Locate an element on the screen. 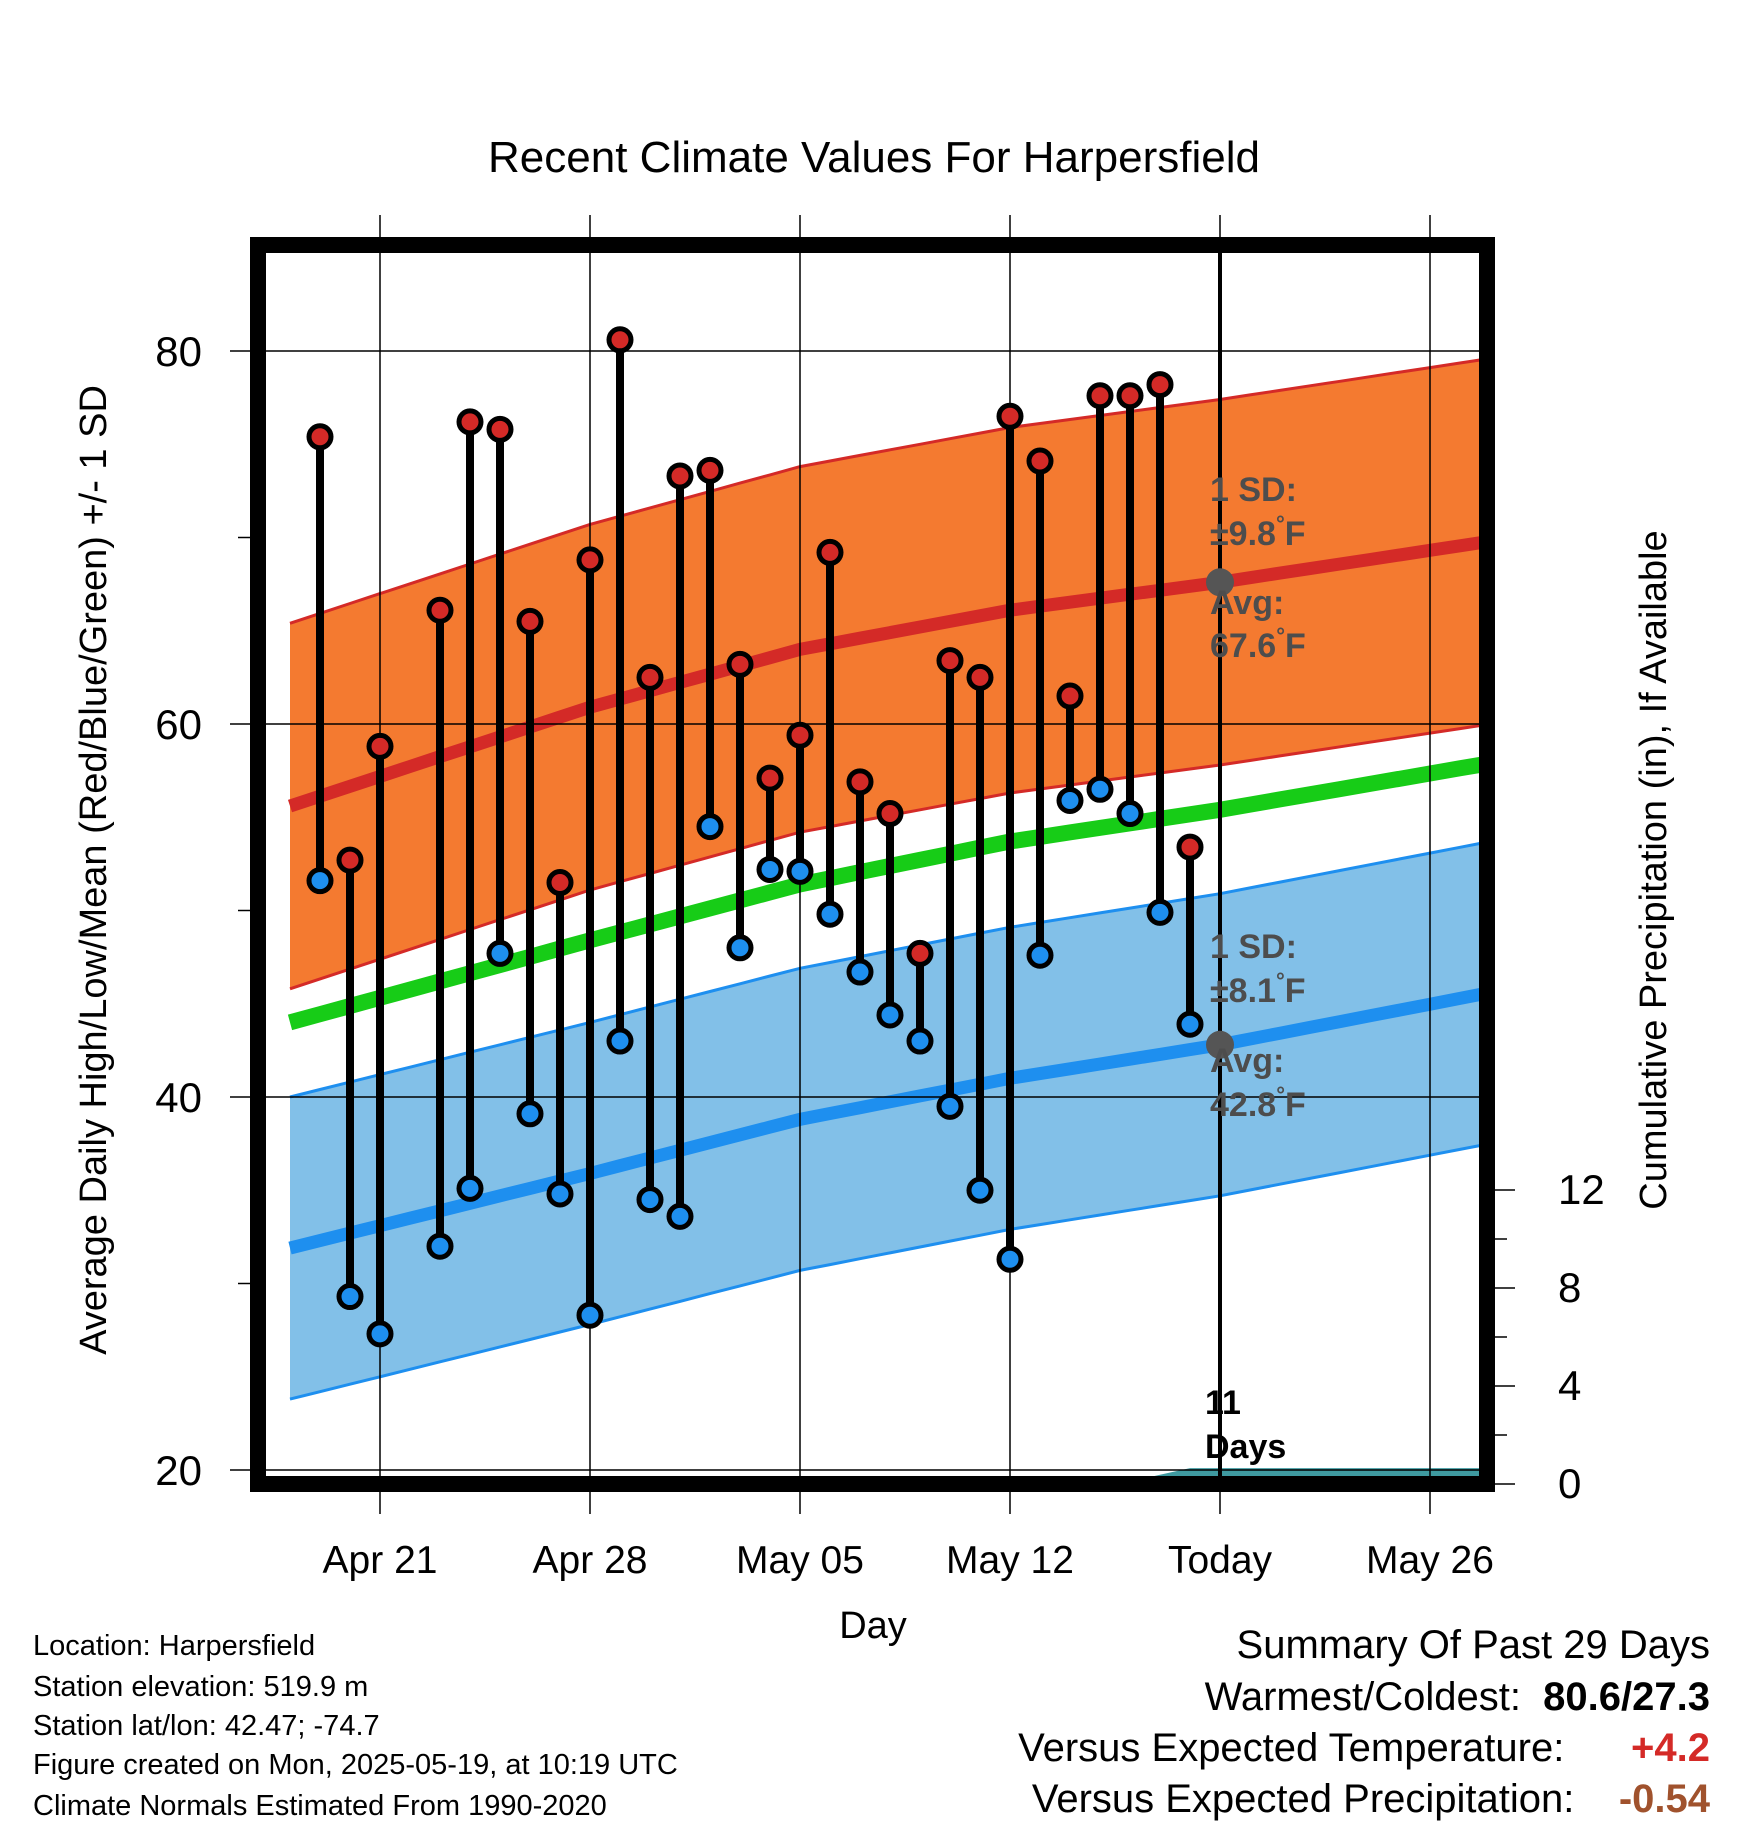 This screenshot has height=1828, width=1748. warmest-value: 80.6/27.3 is located at coordinates (1626, 1697).